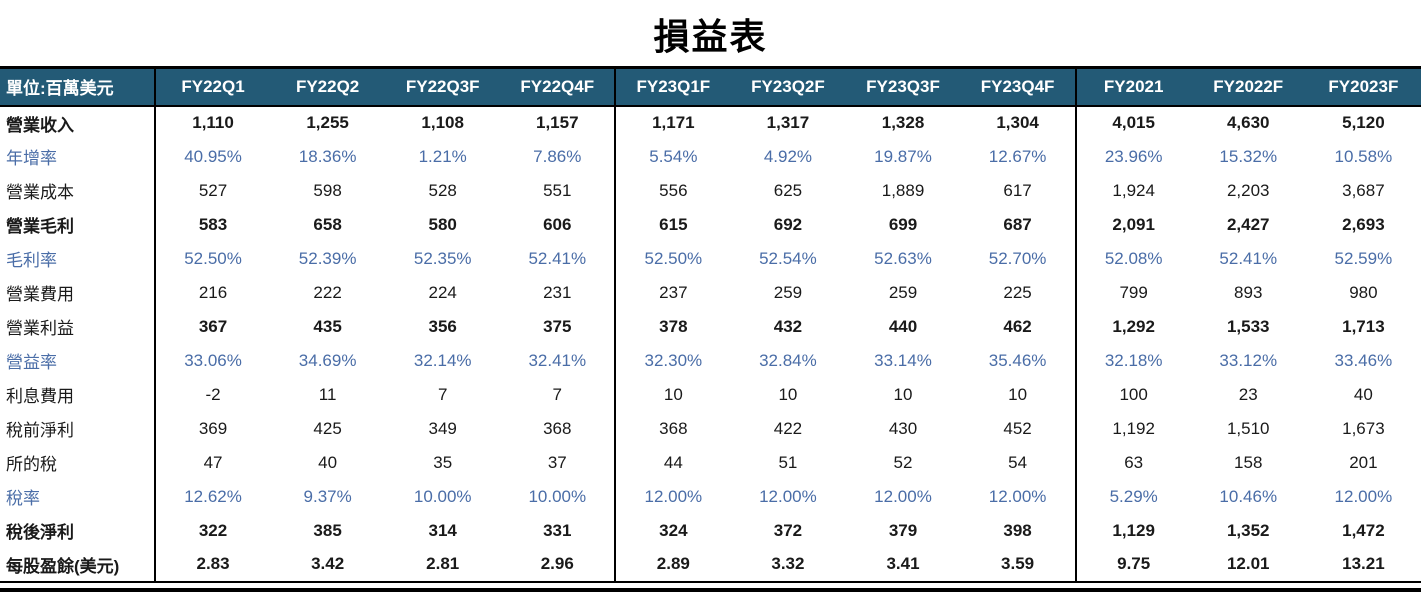 The width and height of the screenshot is (1421, 595). What do you see at coordinates (903, 428) in the screenshot?
I see `value-cell: 430` at bounding box center [903, 428].